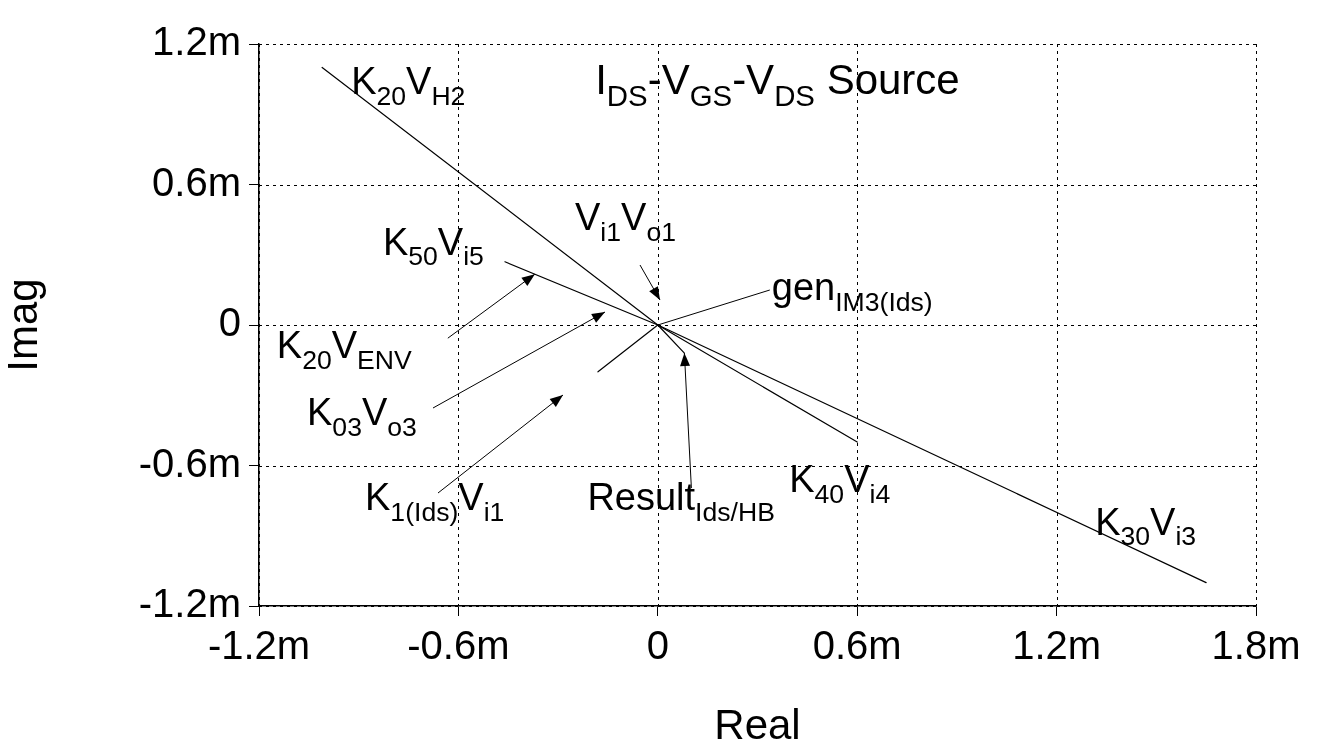  What do you see at coordinates (857, 645) in the screenshot?
I see `x-tick-label: 0.6m` at bounding box center [857, 645].